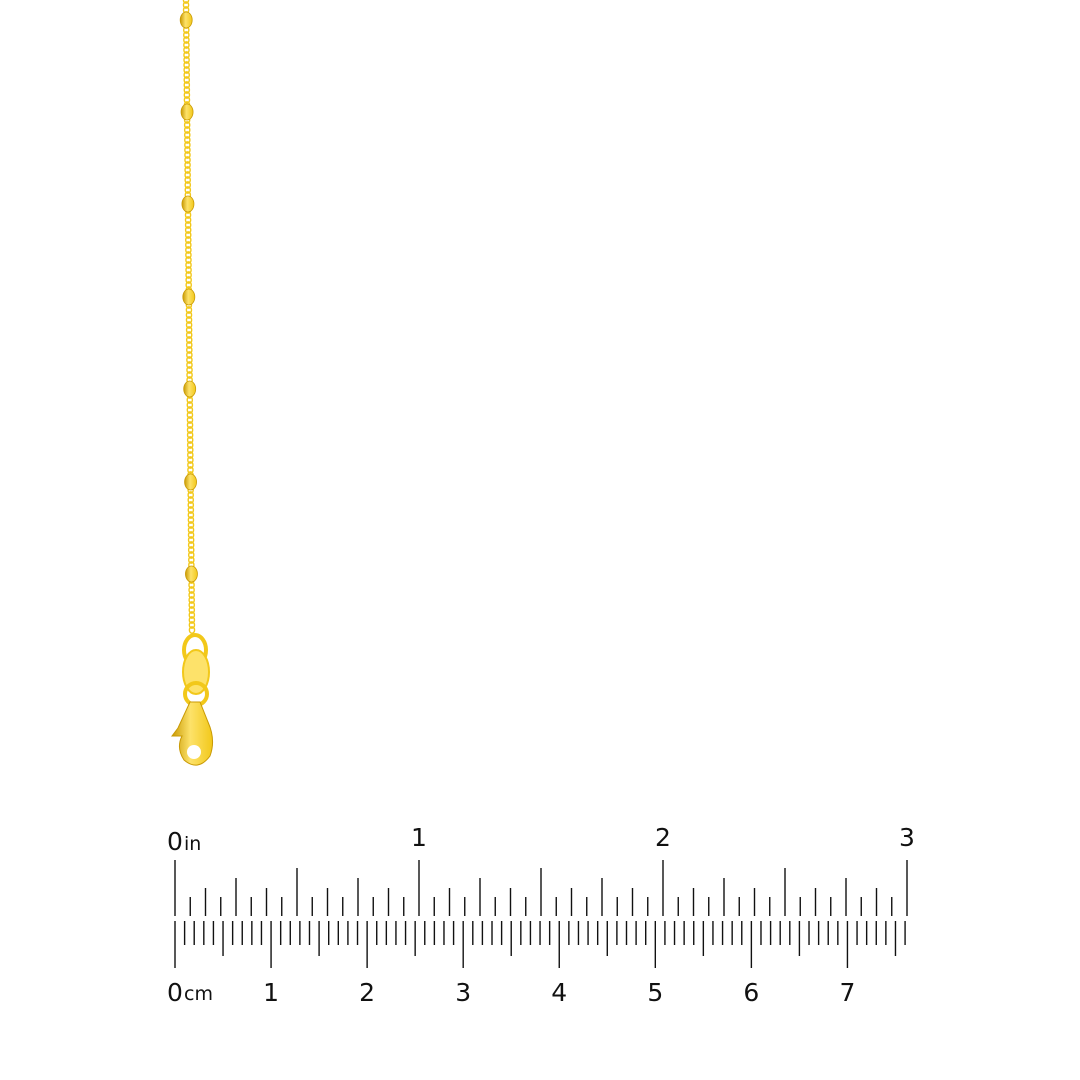 This screenshot has width=1080, height=1080. I want to click on cm-label-6: 6, so click(751, 992).